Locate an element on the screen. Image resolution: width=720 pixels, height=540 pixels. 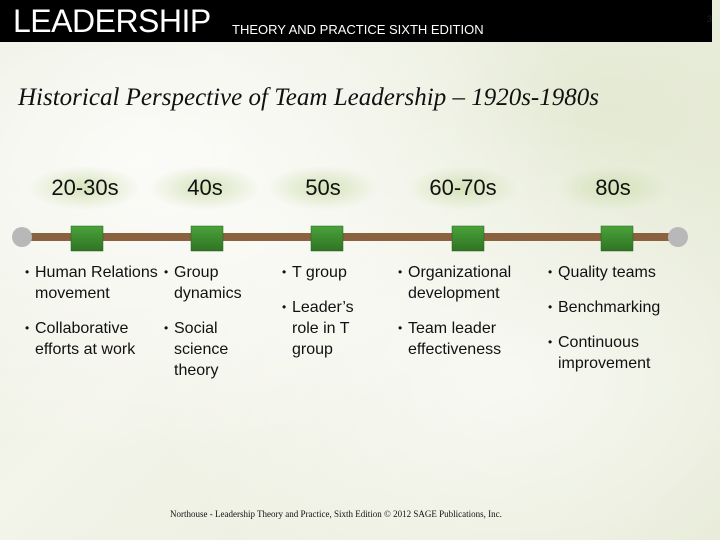
era-label-40s: 40s is located at coordinates (205, 188).